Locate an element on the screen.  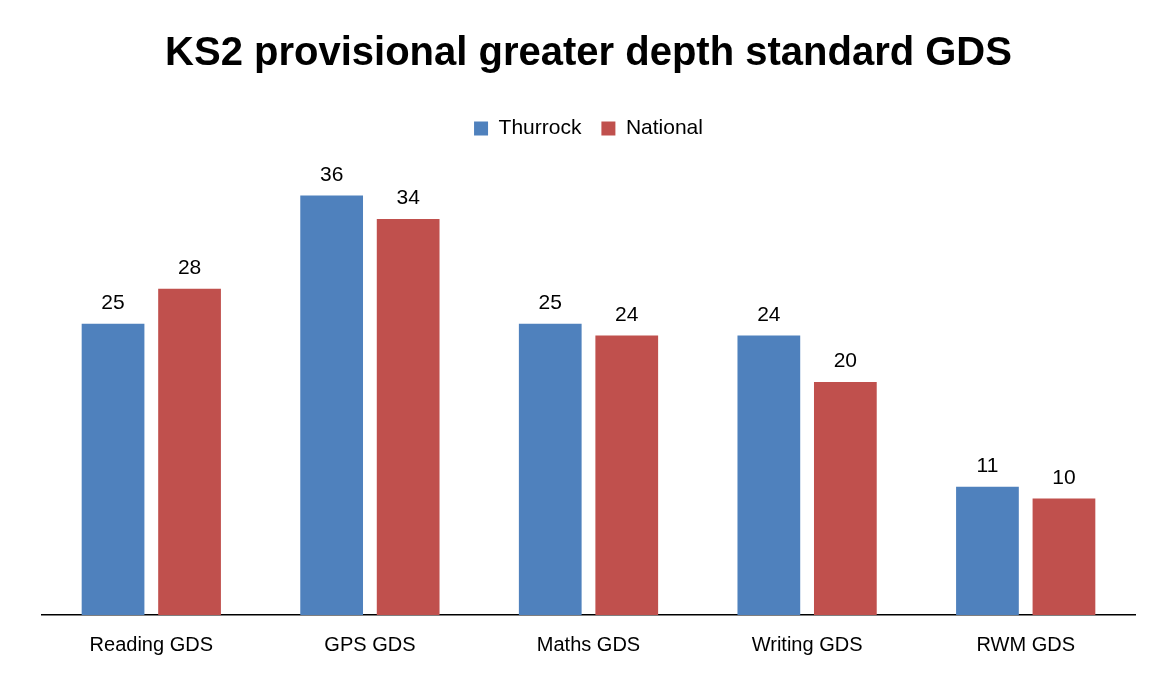
x-tick-label: Reading GDS is located at coordinates (151, 643).